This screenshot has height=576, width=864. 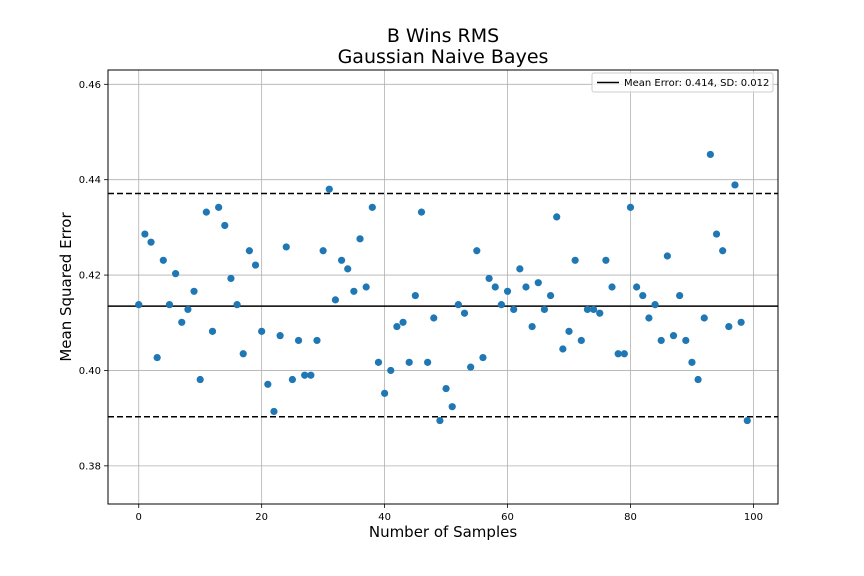 What do you see at coordinates (90, 180) in the screenshot?
I see `y-tick-label: 0.44` at bounding box center [90, 180].